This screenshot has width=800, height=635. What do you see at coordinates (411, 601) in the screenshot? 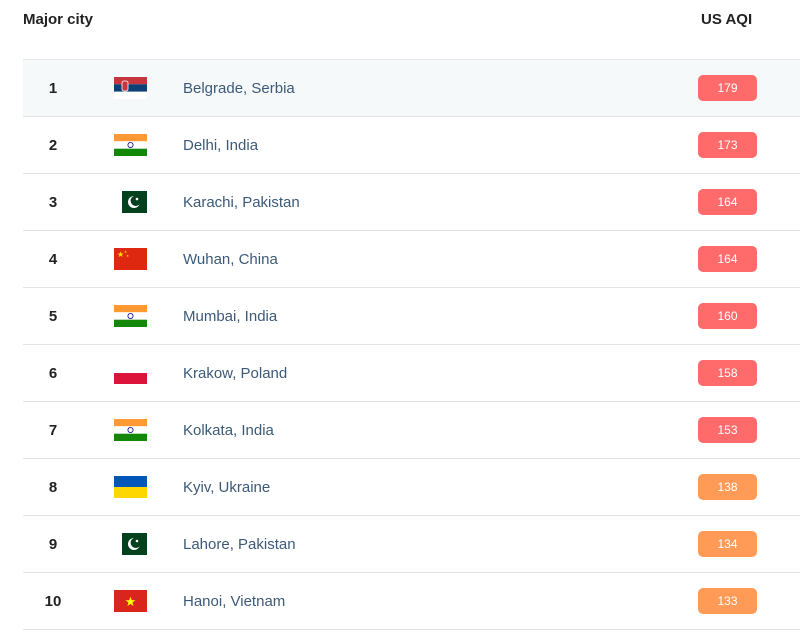
I see `table-row: 10 ★ Hanoi, Vietnam 133` at bounding box center [411, 601].